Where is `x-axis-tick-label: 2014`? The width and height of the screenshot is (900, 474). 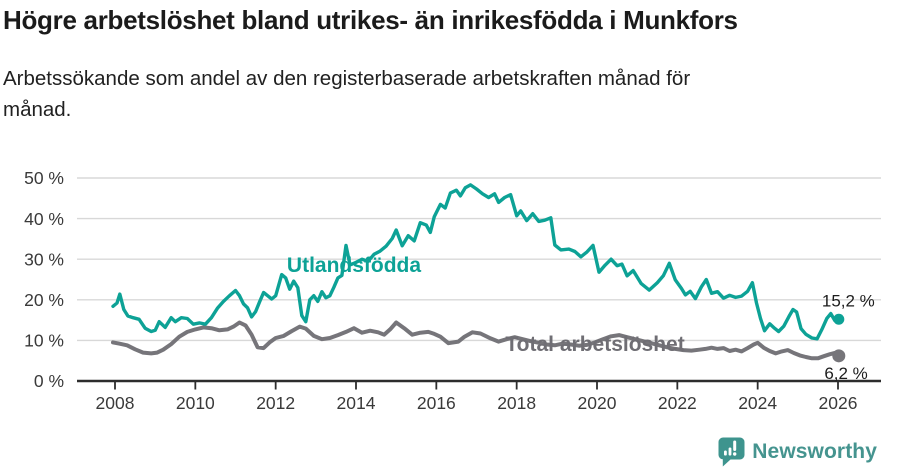
x-axis-tick-label: 2014 is located at coordinates (356, 403).